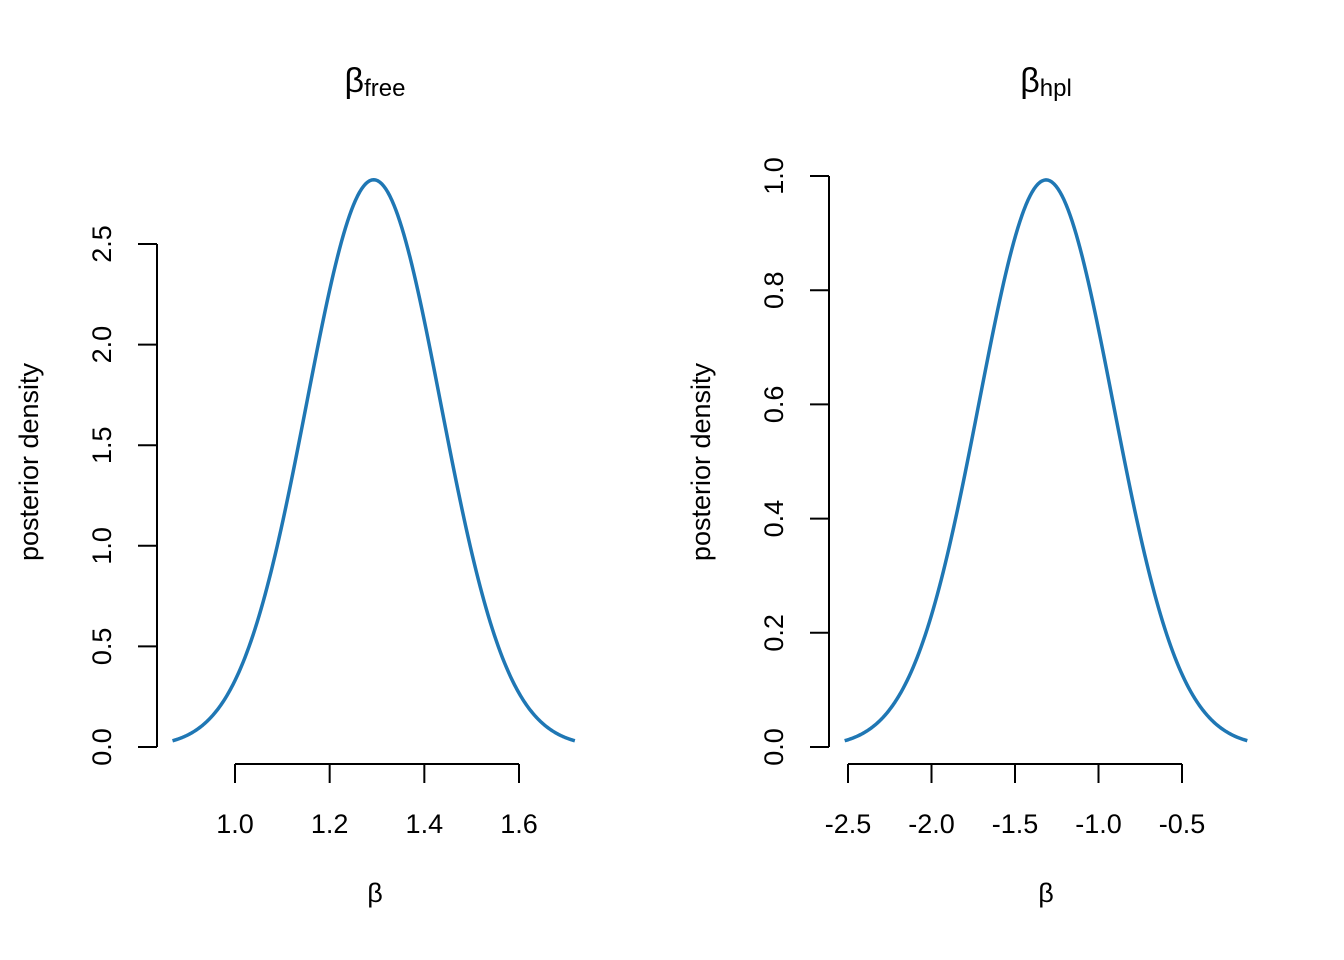 This screenshot has height=960, width=1344. I want to click on y-tick-label: 0.2, so click(774, 633).